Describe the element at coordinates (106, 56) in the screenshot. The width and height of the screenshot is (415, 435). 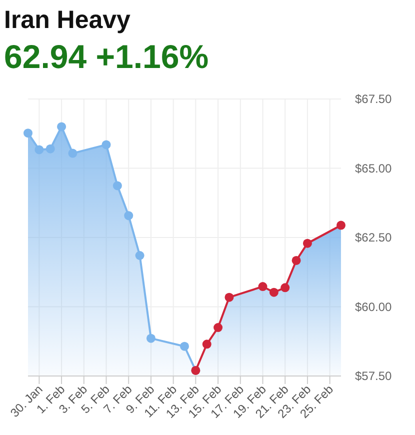
I see `chart-subtitle: 62.94 +1.16%` at that location.